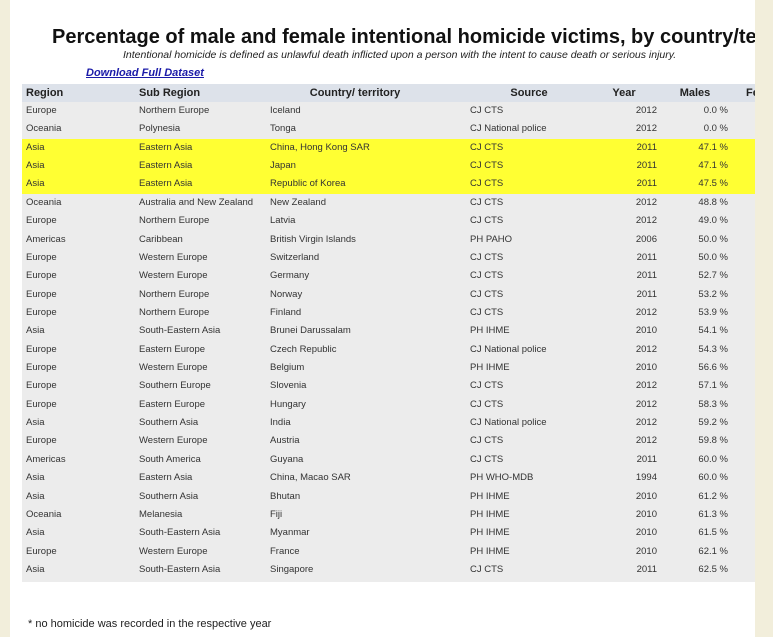  What do you see at coordinates (713, 551) in the screenshot?
I see `table-cell: 62.1 %` at bounding box center [713, 551].